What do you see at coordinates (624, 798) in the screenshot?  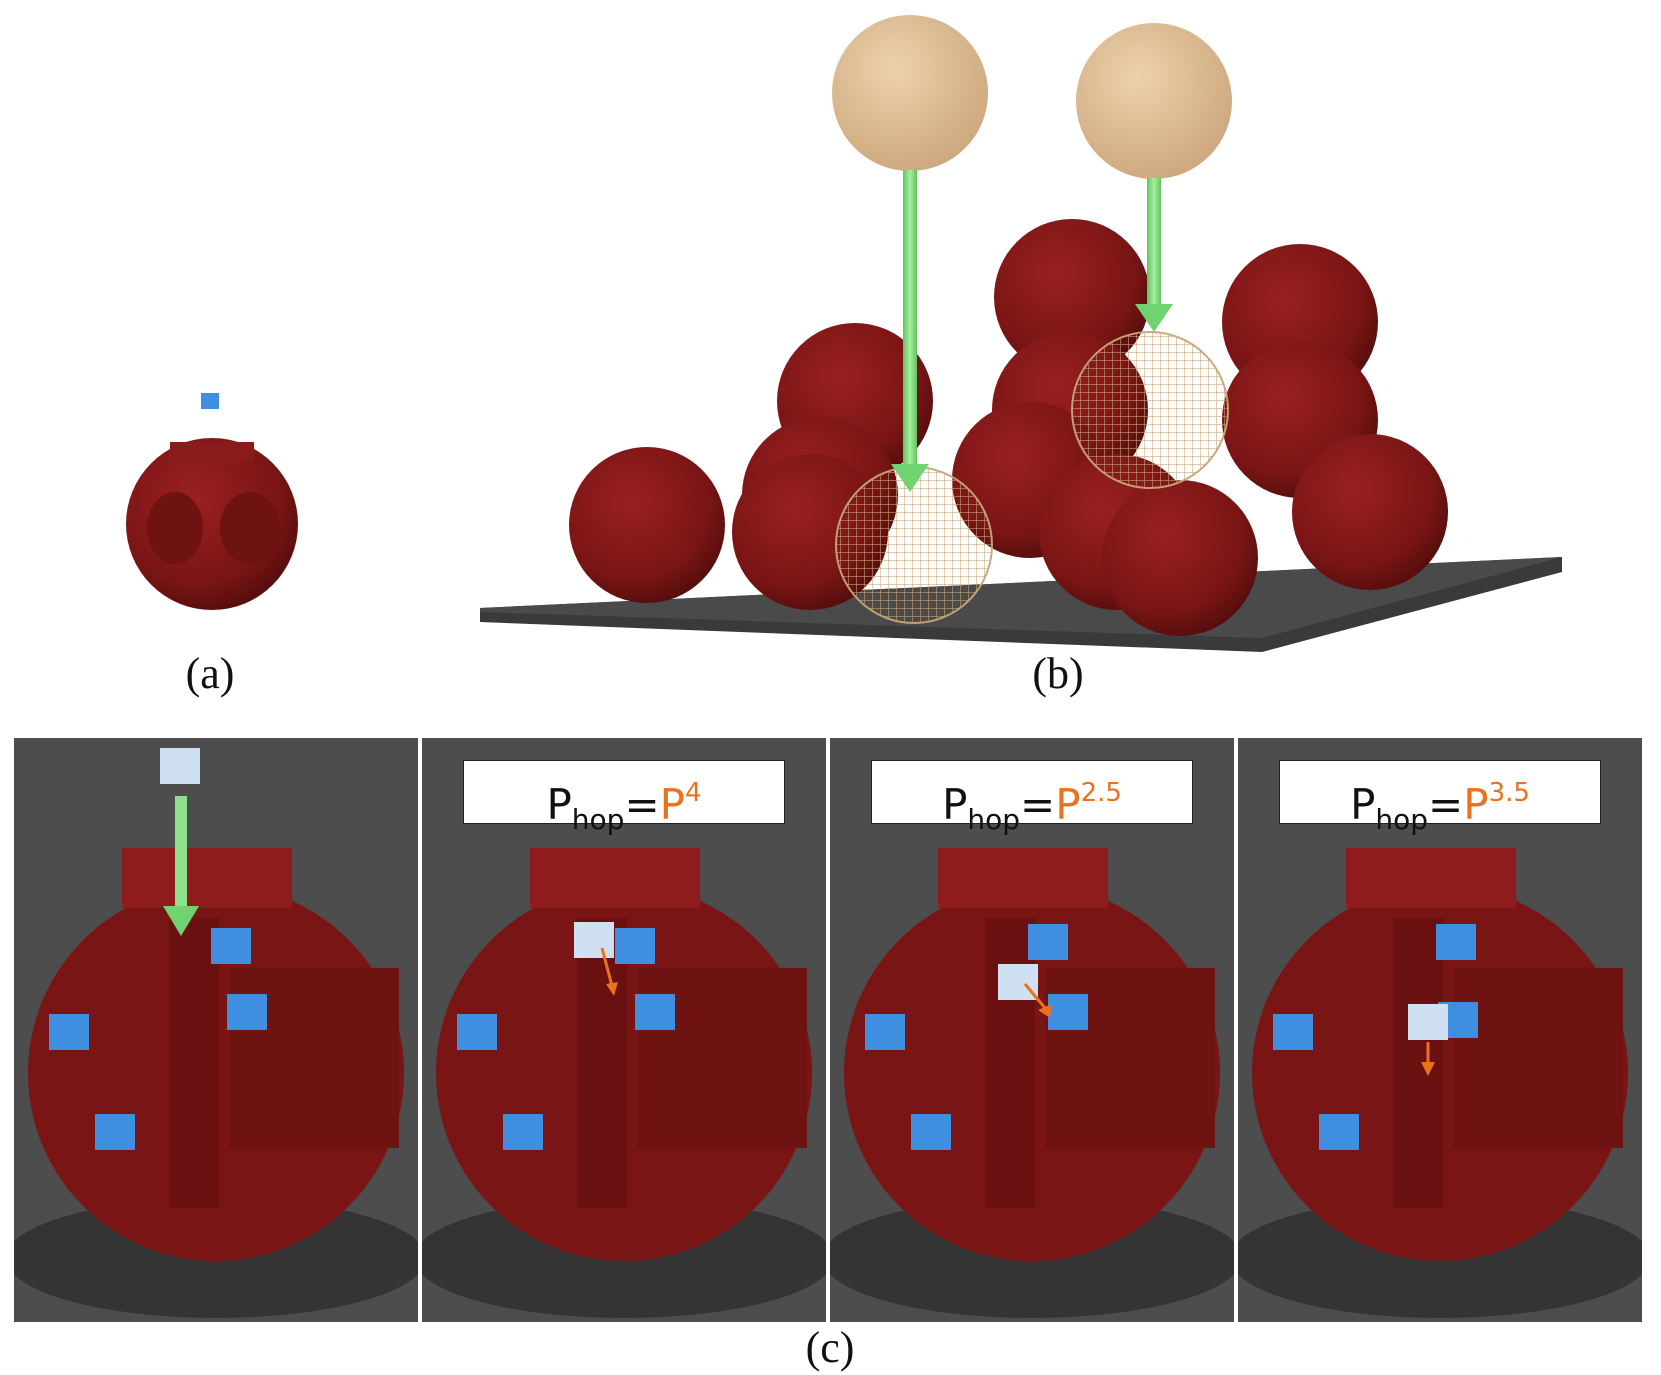 I see `hop-probability-label: Phop=P4` at bounding box center [624, 798].